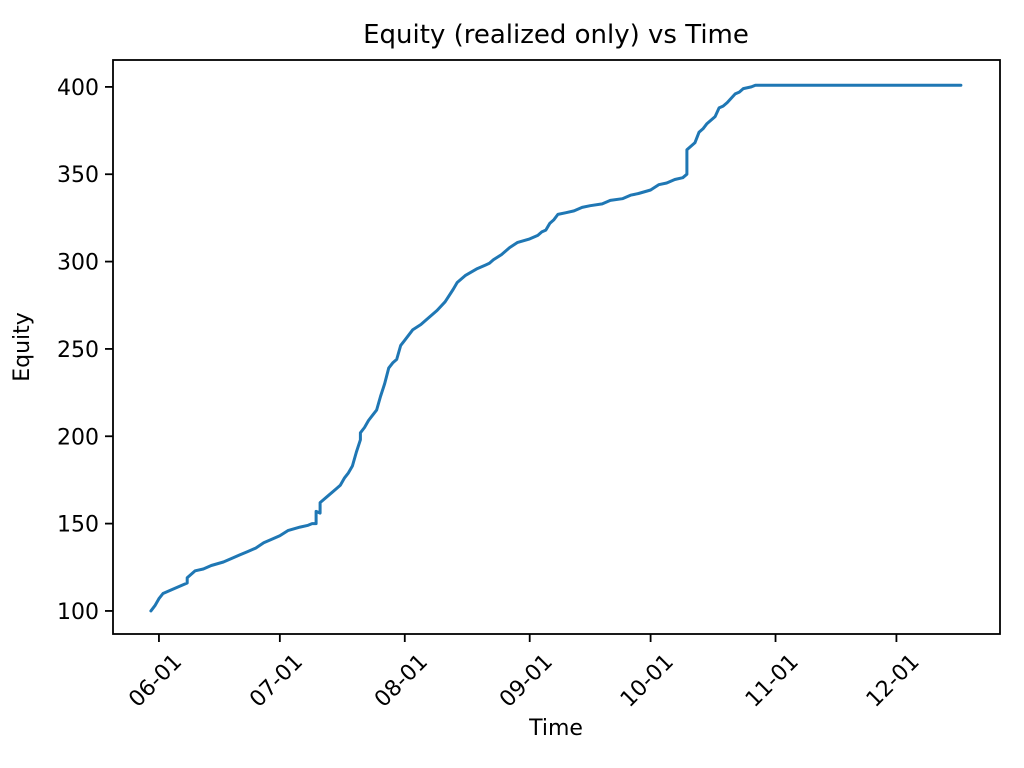 Image resolution: width=1024 pixels, height=768 pixels. I want to click on chart-title: Equity (realized only) vs Time, so click(556, 35).